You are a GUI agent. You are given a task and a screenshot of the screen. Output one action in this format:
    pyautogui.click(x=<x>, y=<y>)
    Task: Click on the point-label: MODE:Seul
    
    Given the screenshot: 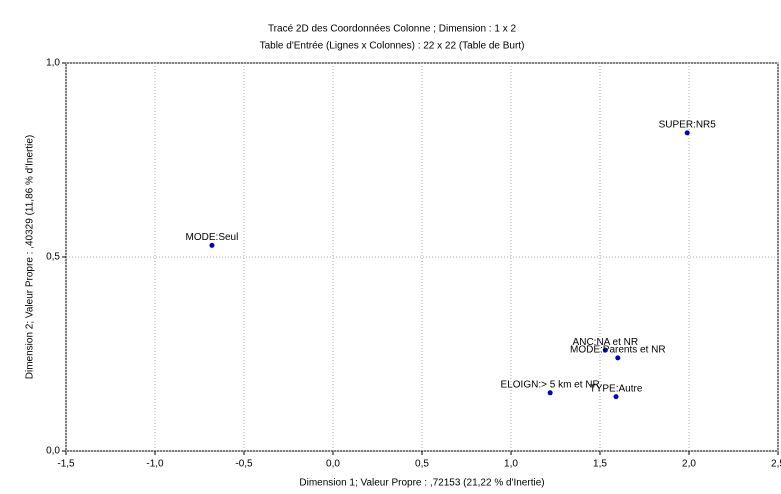 What is the action you would take?
    pyautogui.click(x=212, y=237)
    